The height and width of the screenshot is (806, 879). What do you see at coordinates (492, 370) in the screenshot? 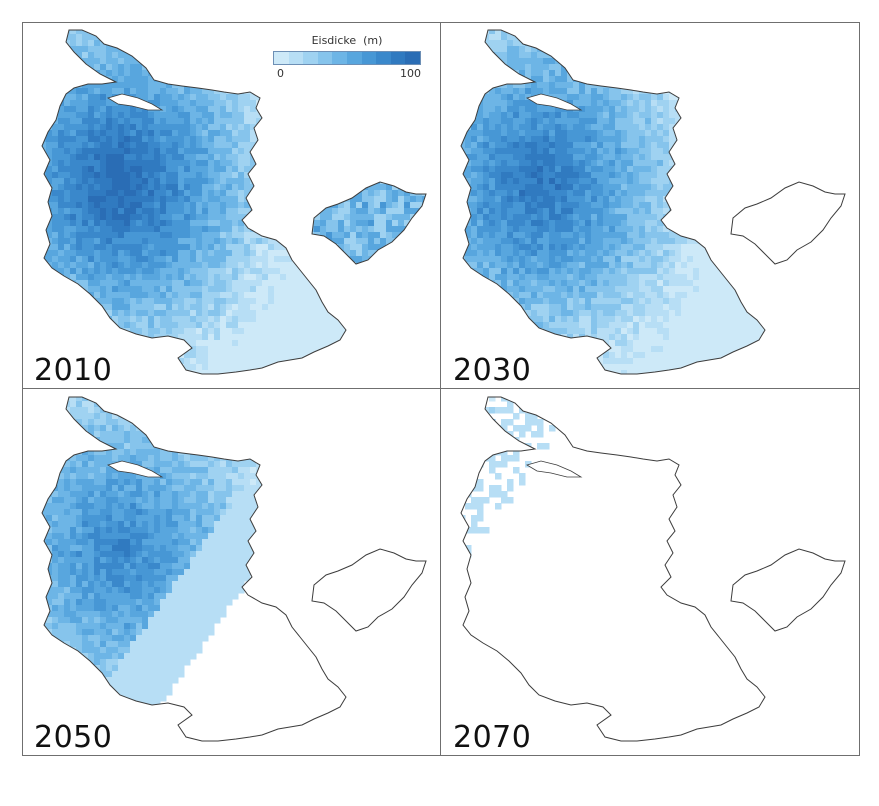
I see `year-label-2030: 2030` at bounding box center [492, 370].